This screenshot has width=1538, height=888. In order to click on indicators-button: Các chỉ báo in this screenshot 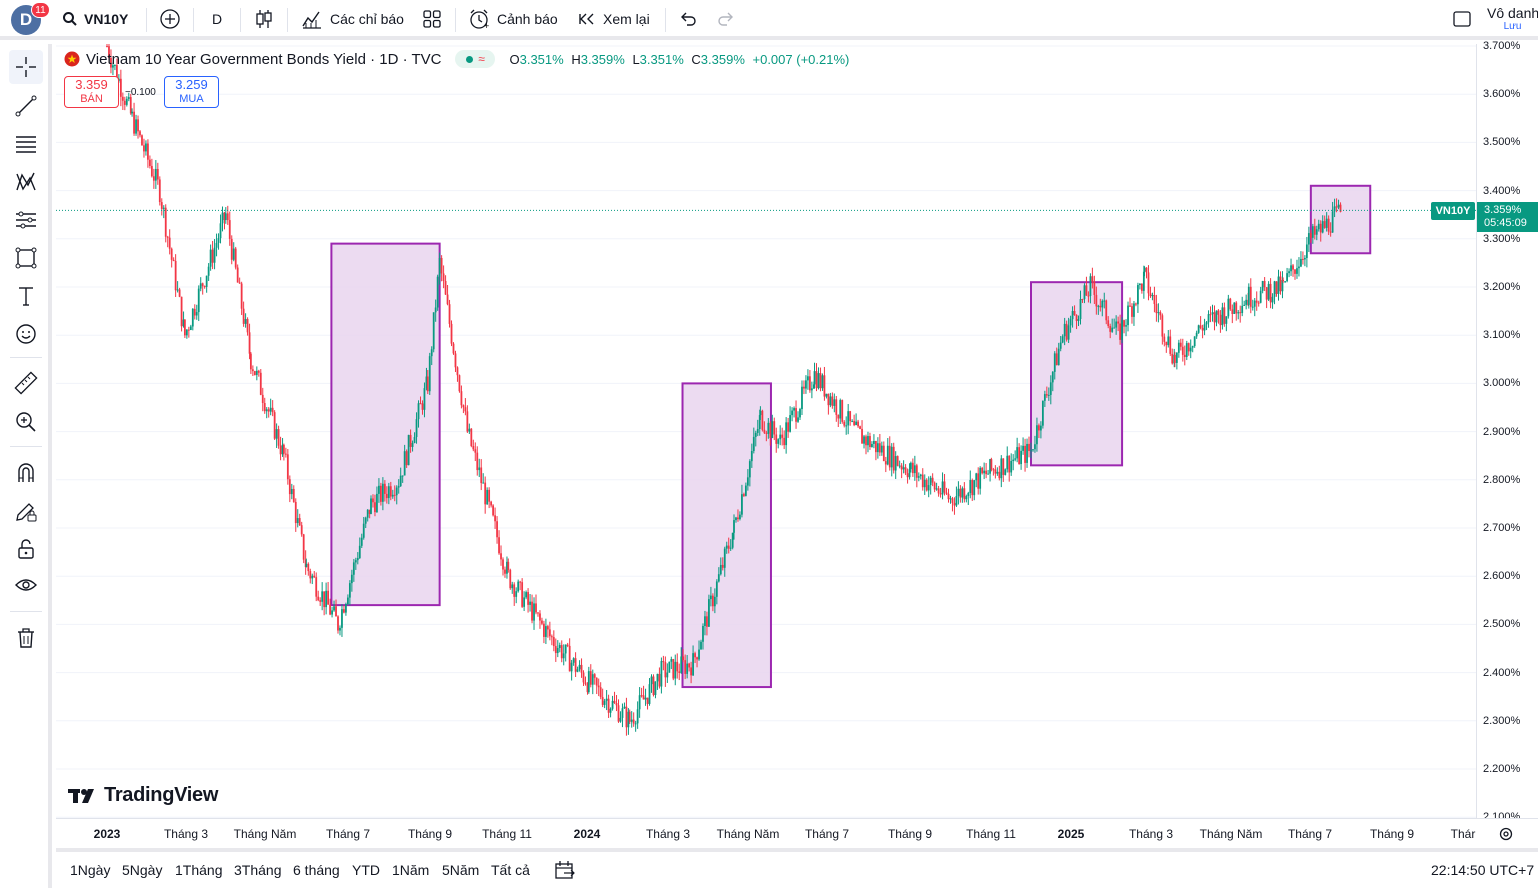, I will do `click(352, 19)`.